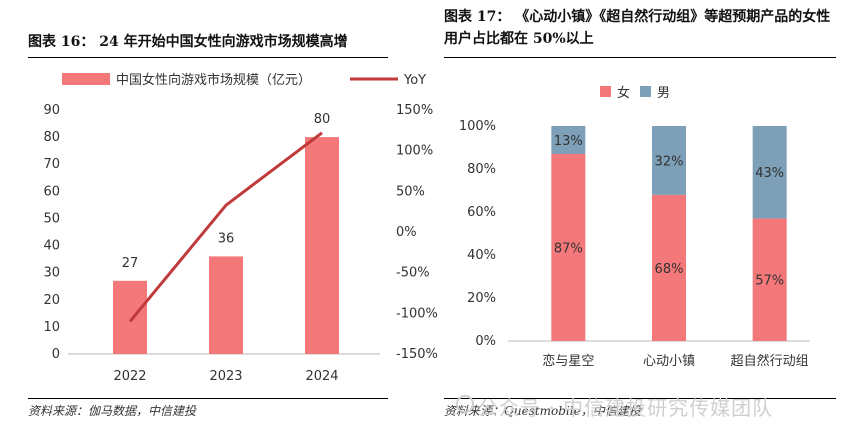  What do you see at coordinates (542, 411) in the screenshot?
I see `right-chart-source: 资料来源：Questmobile，中信建投` at bounding box center [542, 411].